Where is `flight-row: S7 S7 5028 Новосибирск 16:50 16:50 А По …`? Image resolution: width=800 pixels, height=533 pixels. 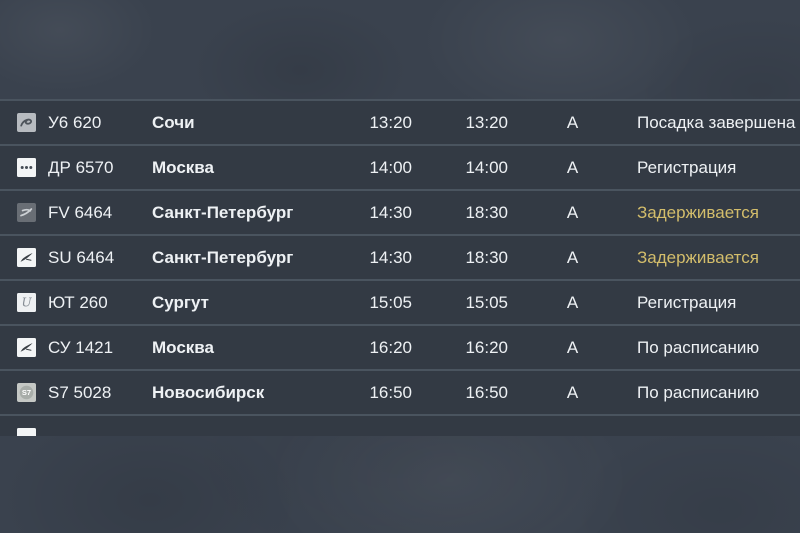
flight-row: S7 S7 5028 Новосибирск 16:50 16:50 А По … is located at coordinates (400, 391).